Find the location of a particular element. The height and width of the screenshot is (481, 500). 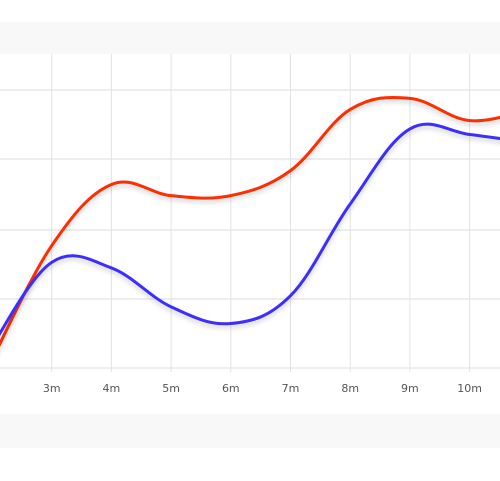

x-tick-label: 10m is located at coordinates (469, 388).